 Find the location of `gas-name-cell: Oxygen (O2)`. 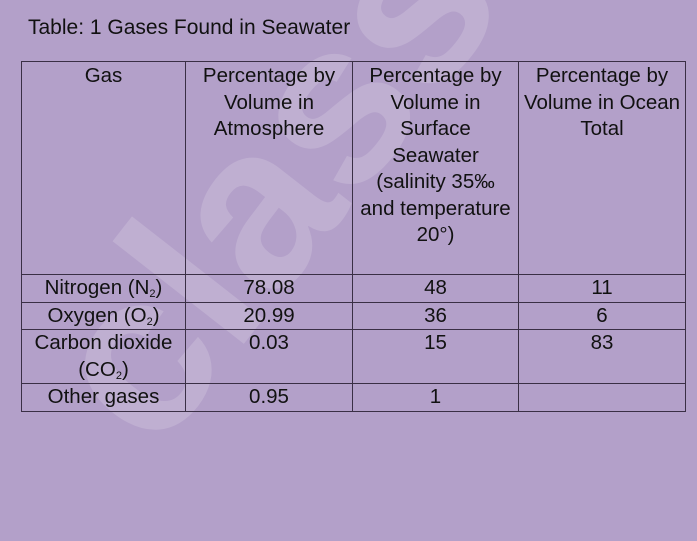

gas-name-cell: Oxygen (O2) is located at coordinates (103, 315).